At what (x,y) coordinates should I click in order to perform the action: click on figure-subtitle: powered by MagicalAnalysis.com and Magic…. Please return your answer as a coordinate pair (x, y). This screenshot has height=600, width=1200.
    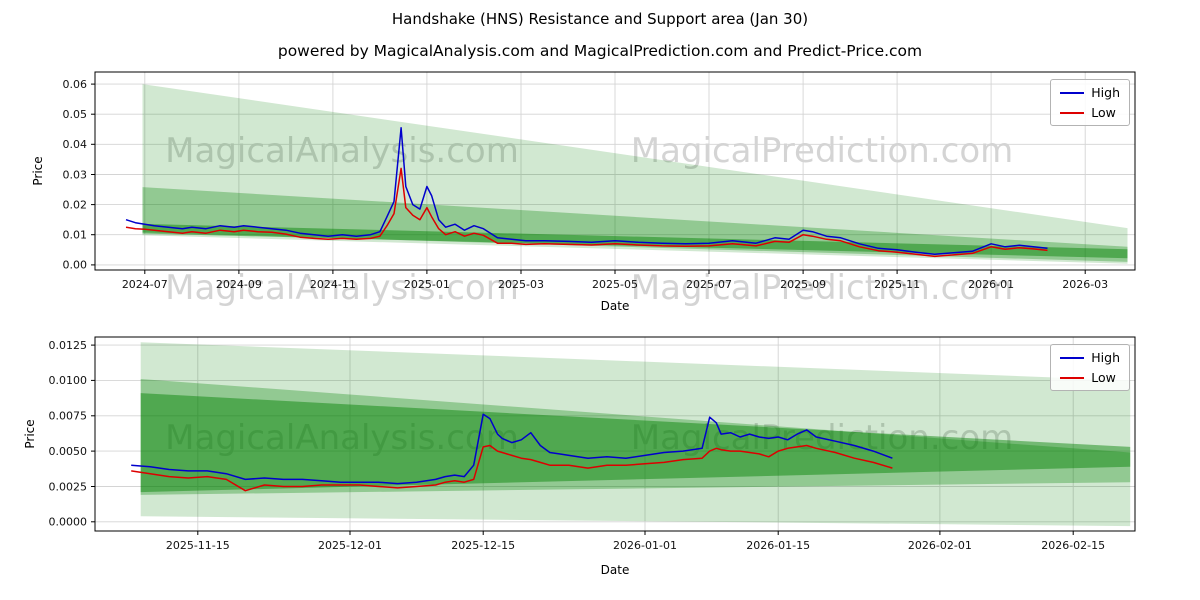
    Looking at the image, I should click on (600, 51).